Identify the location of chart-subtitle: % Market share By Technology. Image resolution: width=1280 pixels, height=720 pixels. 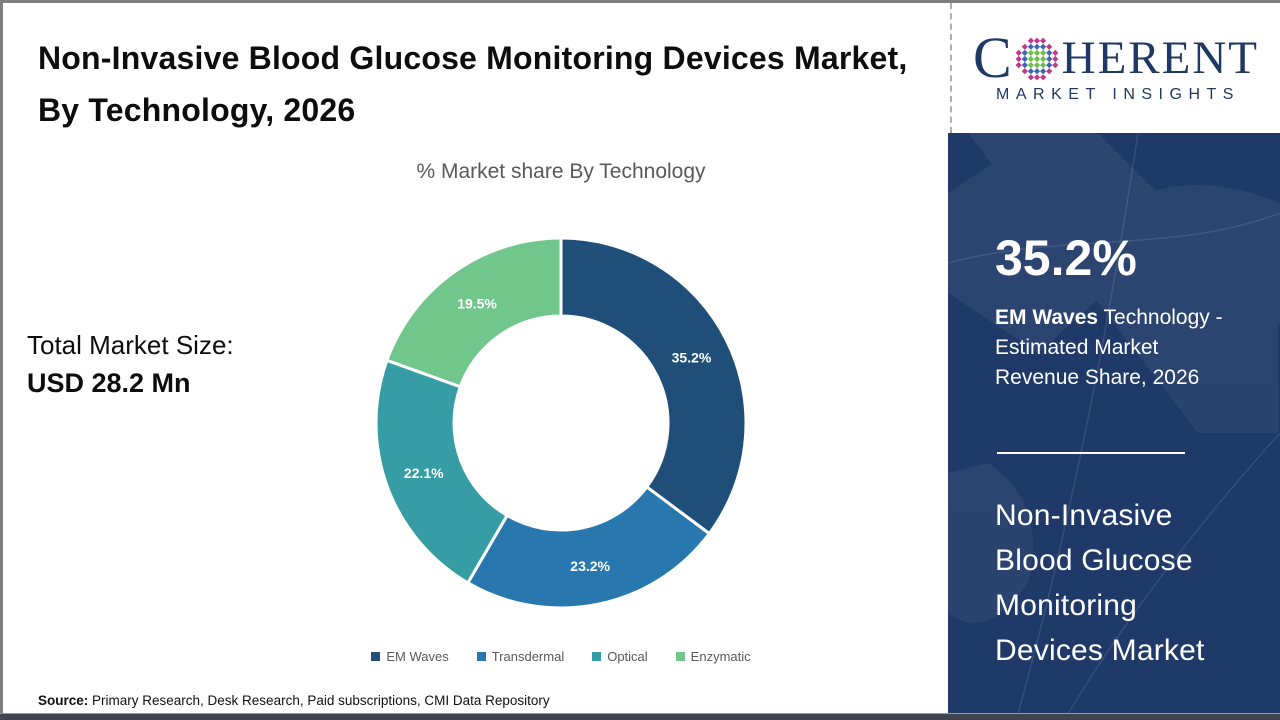
(561, 171).